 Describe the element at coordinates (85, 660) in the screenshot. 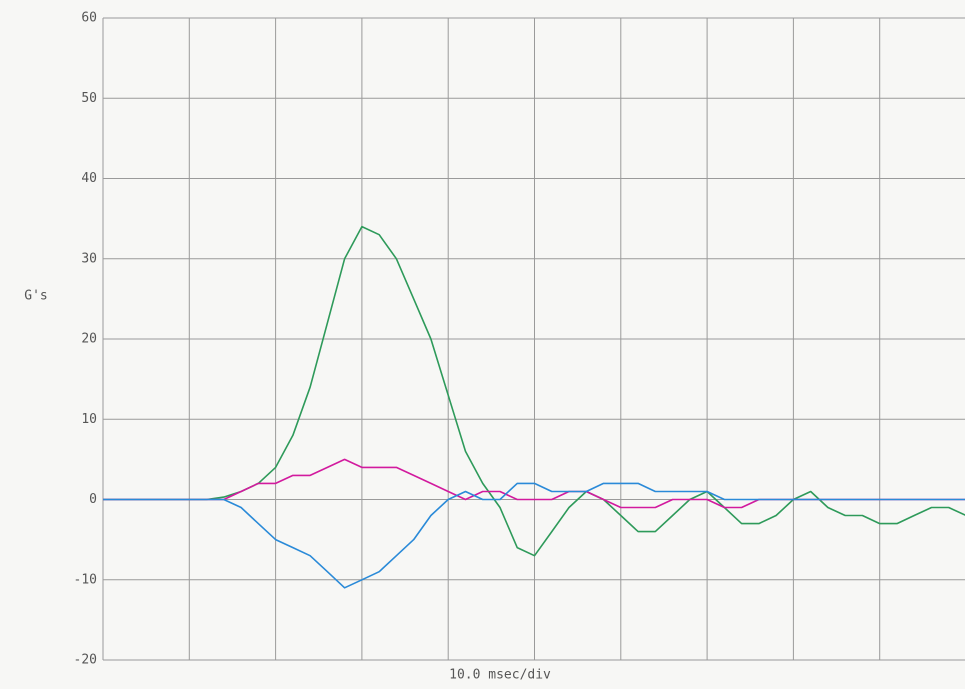

I see `y-tick-label: -20` at that location.